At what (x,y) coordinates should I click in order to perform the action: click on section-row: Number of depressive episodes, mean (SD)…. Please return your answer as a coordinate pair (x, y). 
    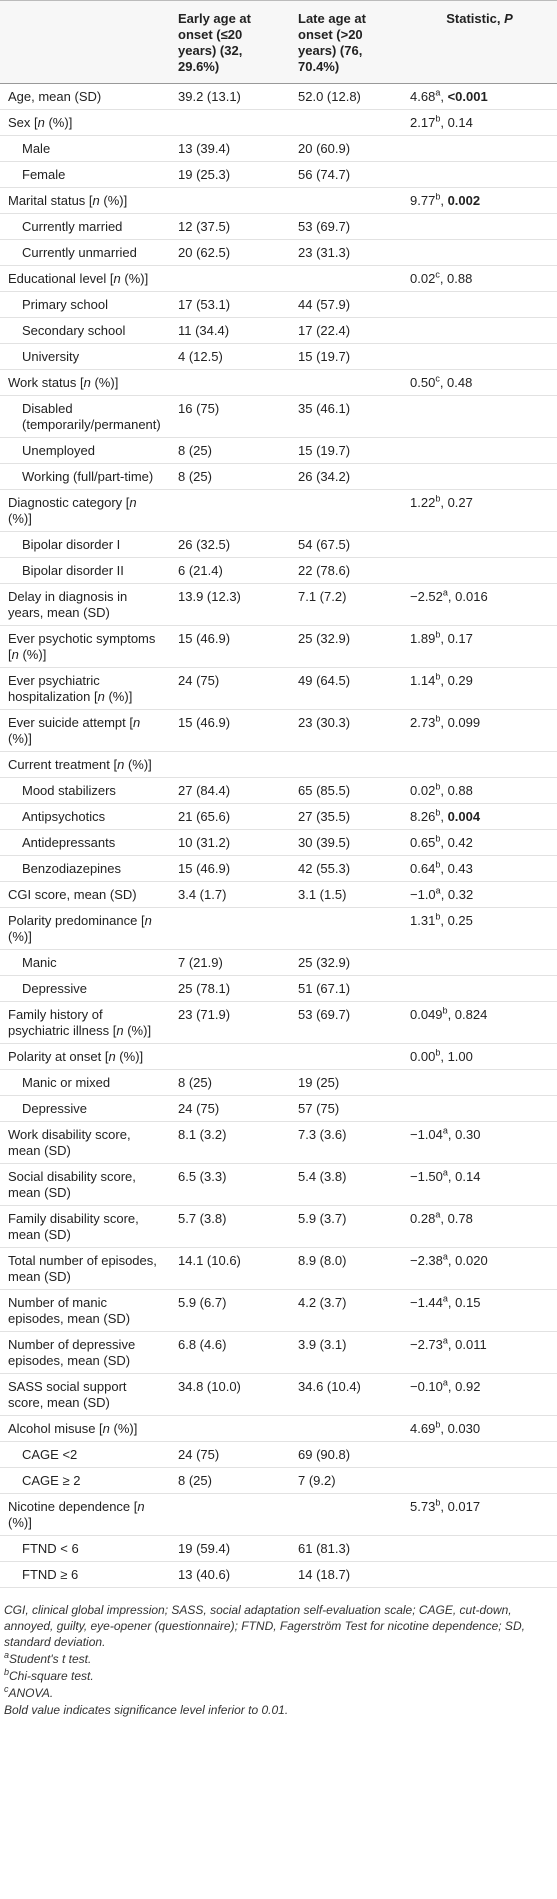
    Looking at the image, I should click on (278, 1352).